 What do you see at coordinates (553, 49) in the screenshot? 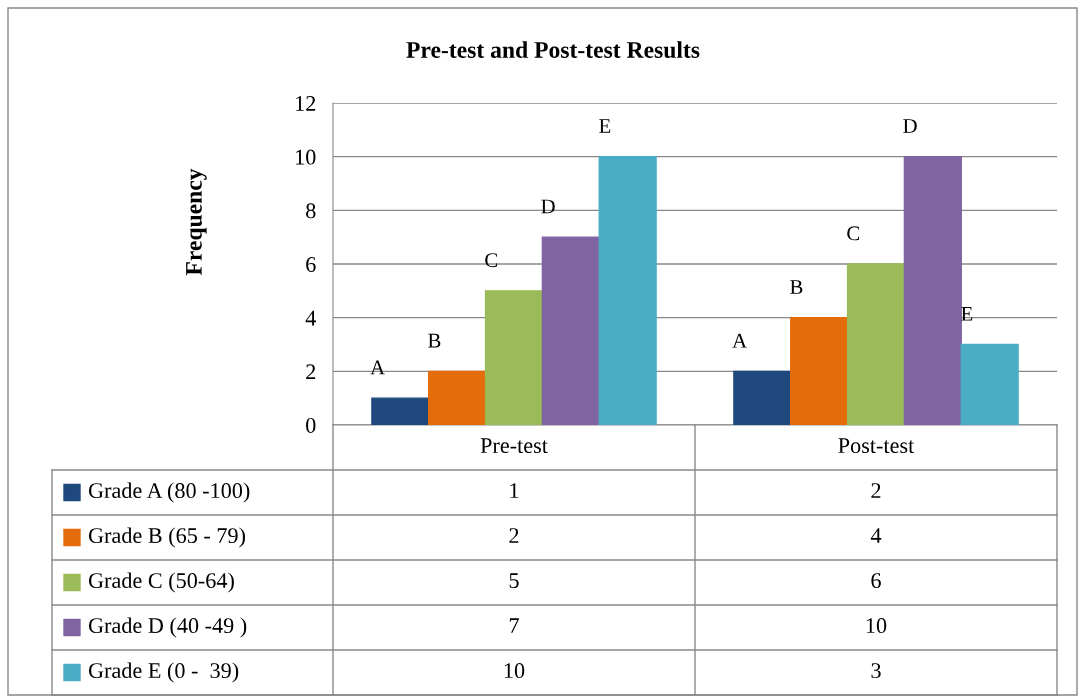
I see `chart-title: Pre-test and Post-test Results` at bounding box center [553, 49].